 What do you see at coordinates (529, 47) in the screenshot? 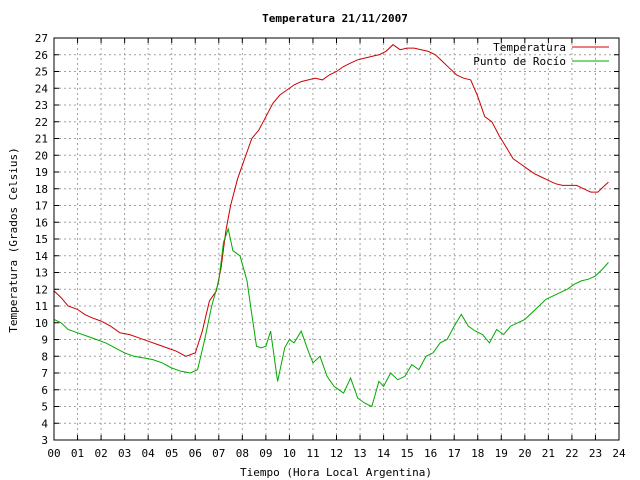
I see `legend-label: Temperatura` at bounding box center [529, 47].